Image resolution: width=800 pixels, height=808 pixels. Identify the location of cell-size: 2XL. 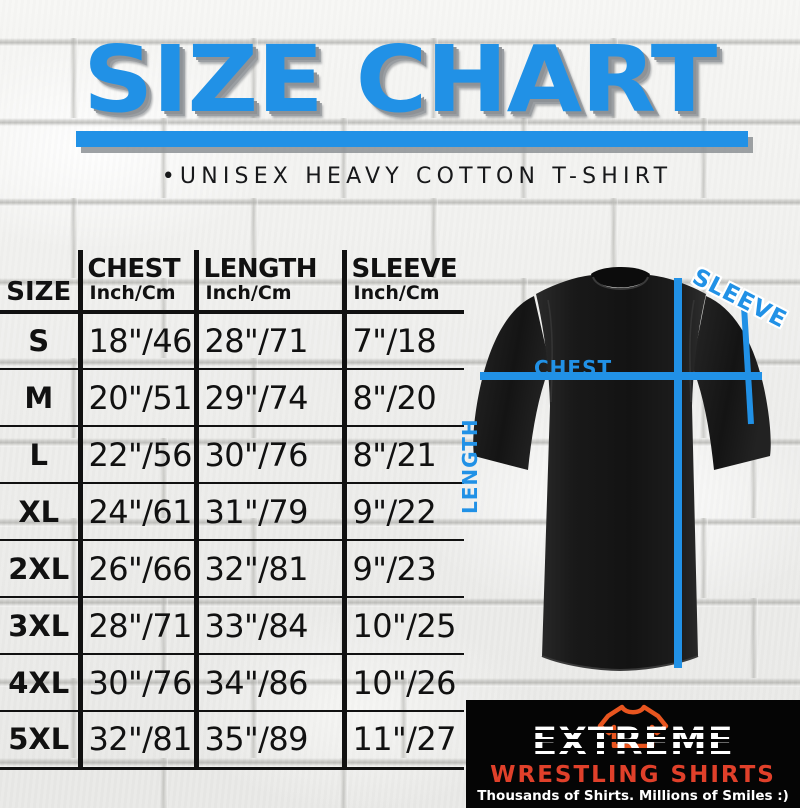
(41, 569).